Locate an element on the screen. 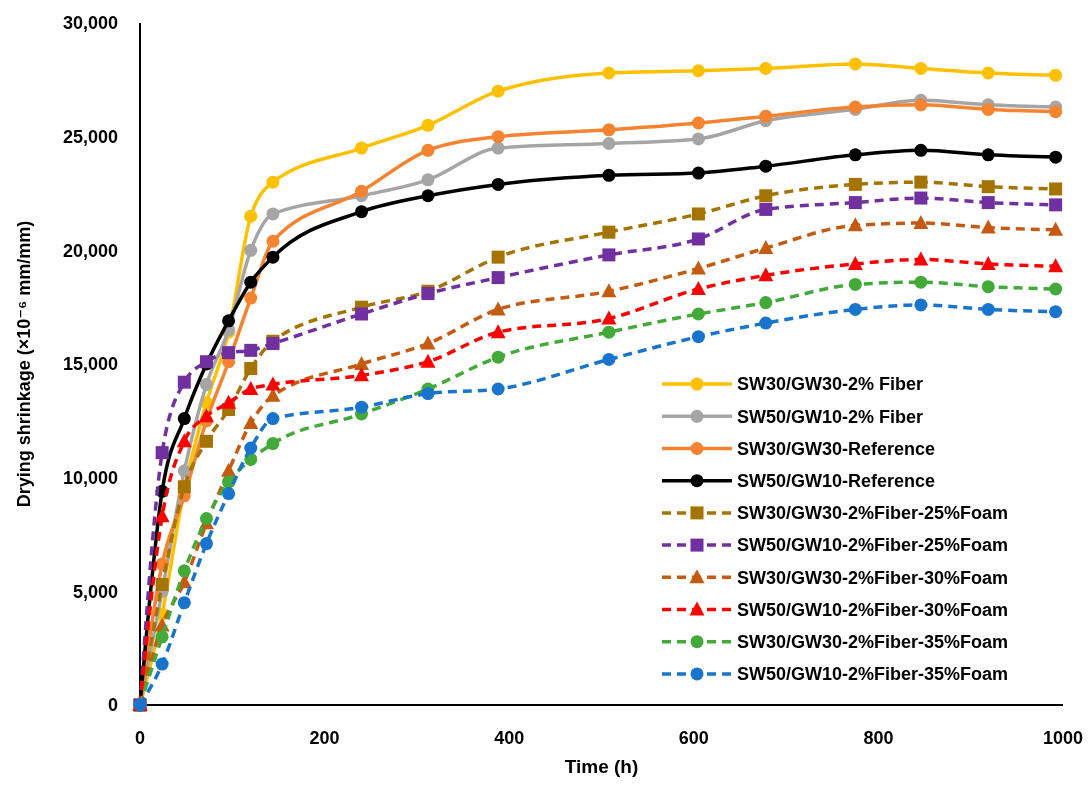  x-axis-title: Time (h) is located at coordinates (601, 766).